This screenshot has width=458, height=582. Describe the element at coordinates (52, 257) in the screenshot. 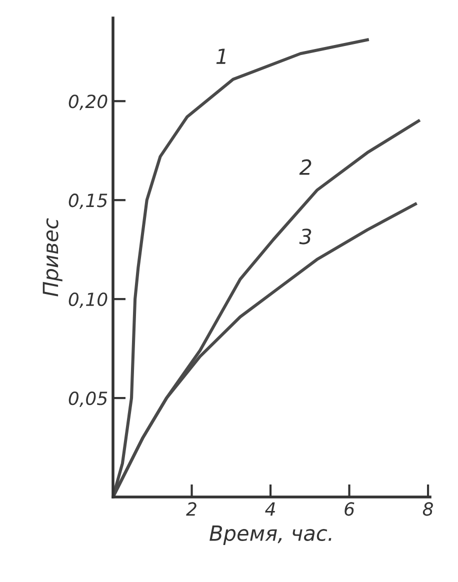

I see `y-axis-title: Привес` at that location.